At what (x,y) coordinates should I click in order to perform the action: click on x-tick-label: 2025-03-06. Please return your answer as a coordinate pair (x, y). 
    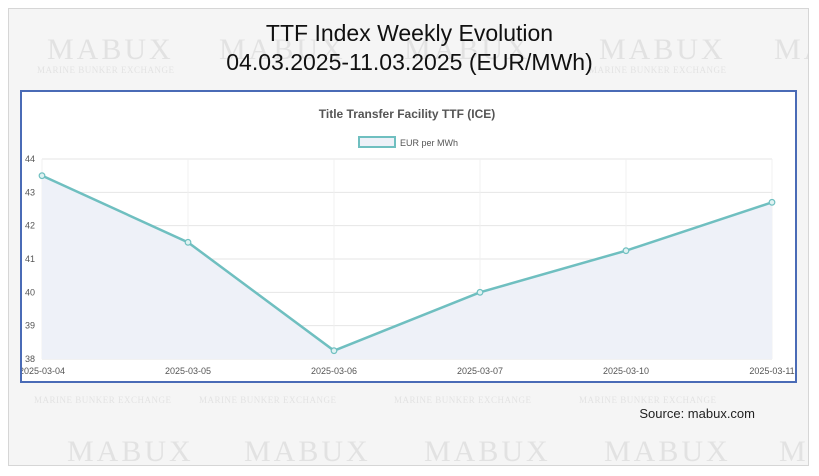
    Looking at the image, I should click on (334, 371).